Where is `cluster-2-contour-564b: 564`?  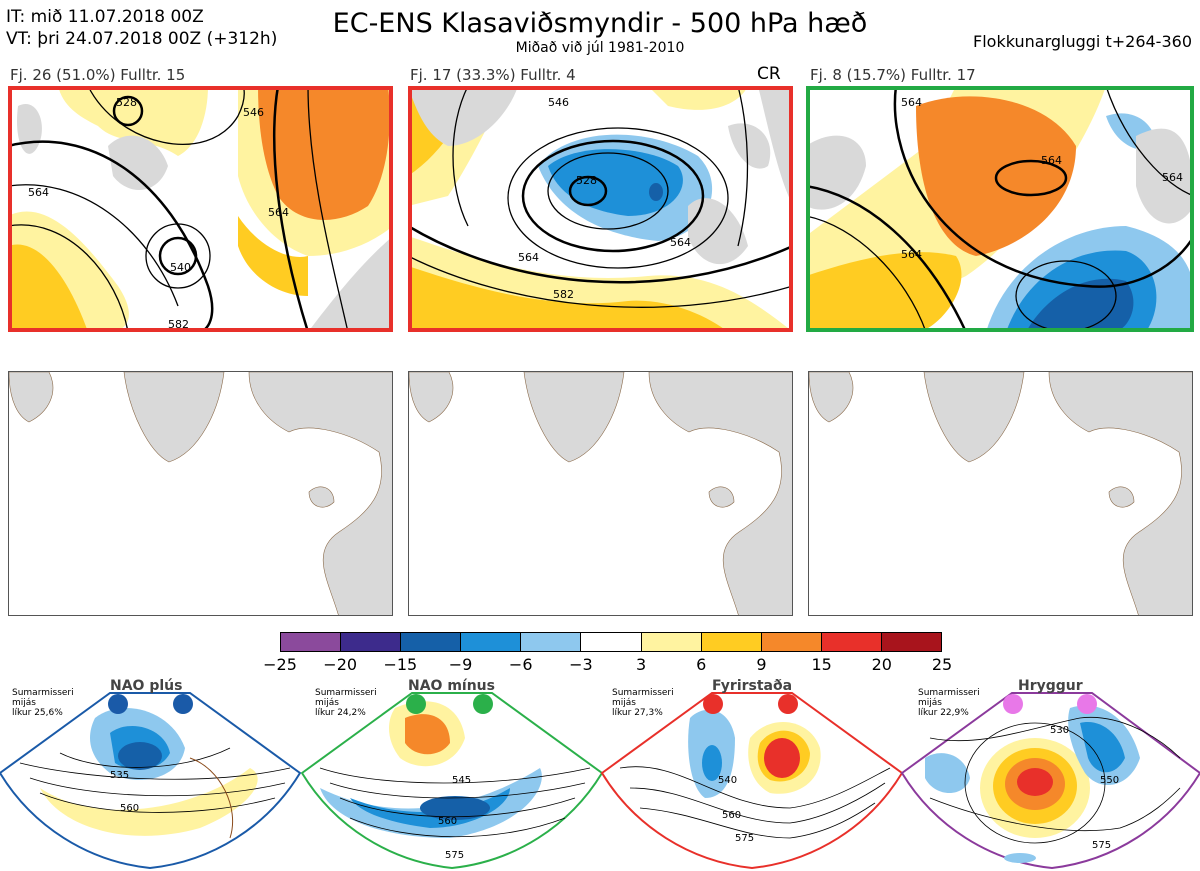 cluster-2-contour-564b: 564 is located at coordinates (680, 242).